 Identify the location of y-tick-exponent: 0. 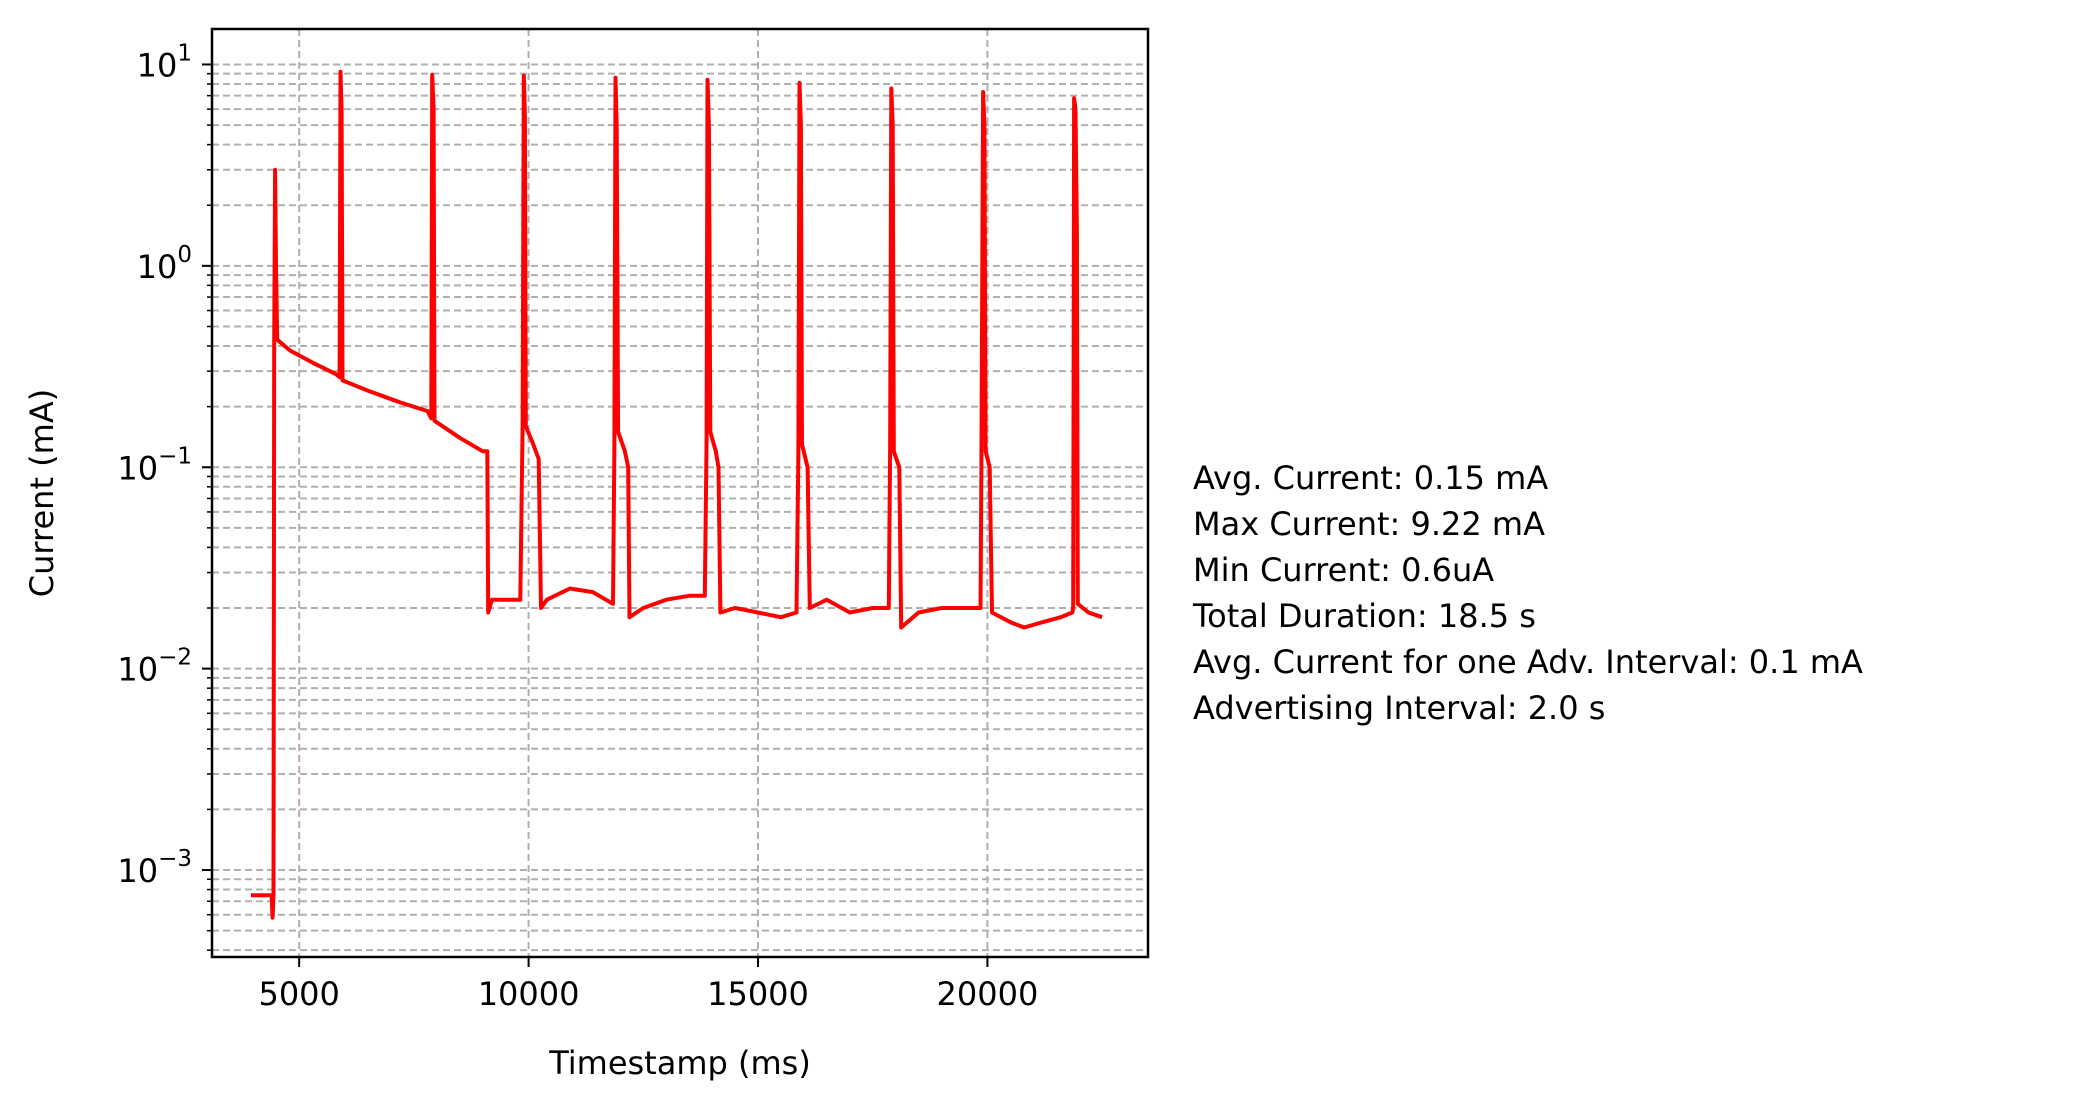
(184, 255).